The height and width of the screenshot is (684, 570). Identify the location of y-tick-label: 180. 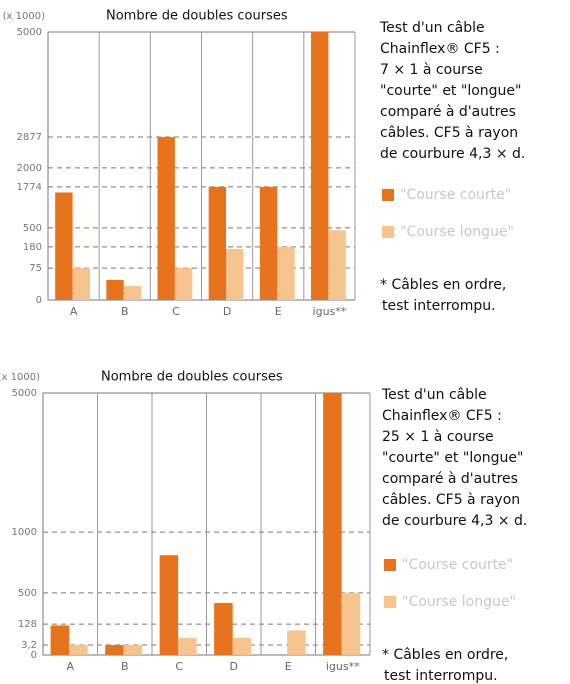
(32, 247).